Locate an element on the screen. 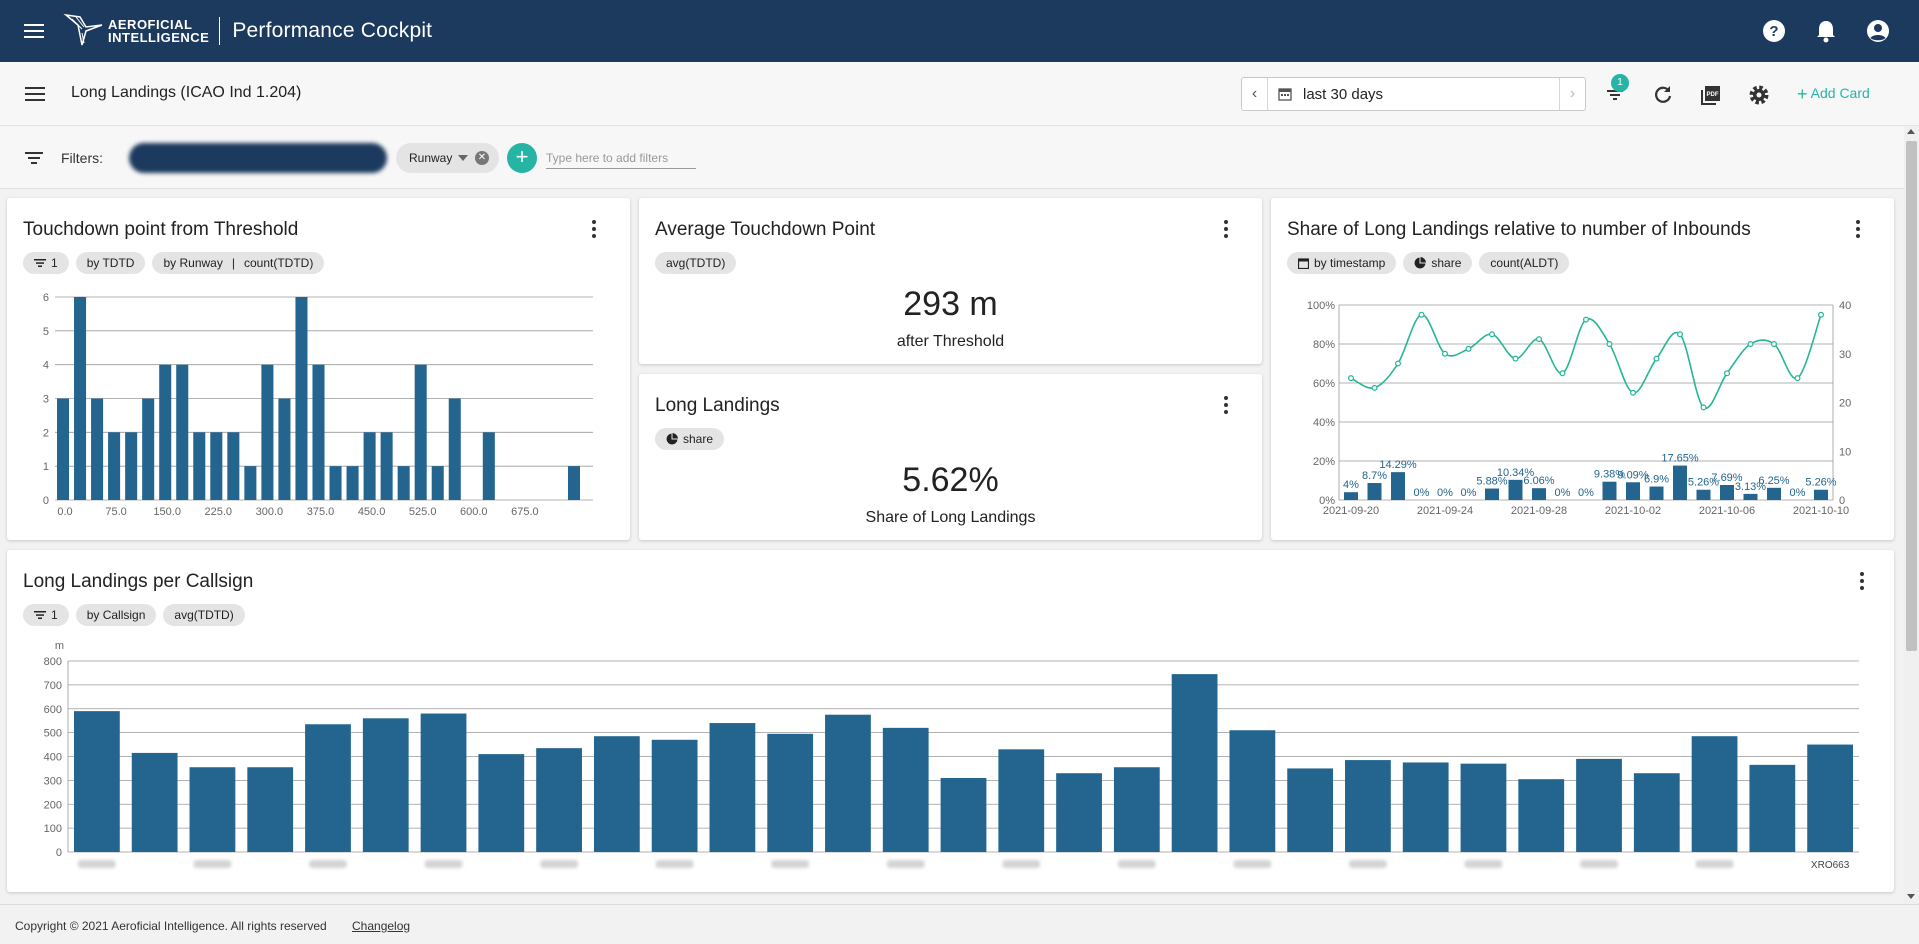 Image resolution: width=1919 pixels, height=944 pixels. group-chip: by Runway | count(TDTD) is located at coordinates (238, 263).